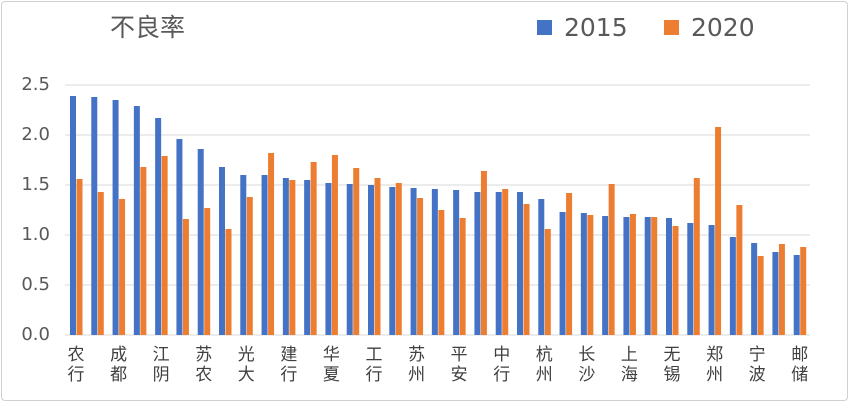  I want to click on x-tick-label: 光大, so click(246, 365).